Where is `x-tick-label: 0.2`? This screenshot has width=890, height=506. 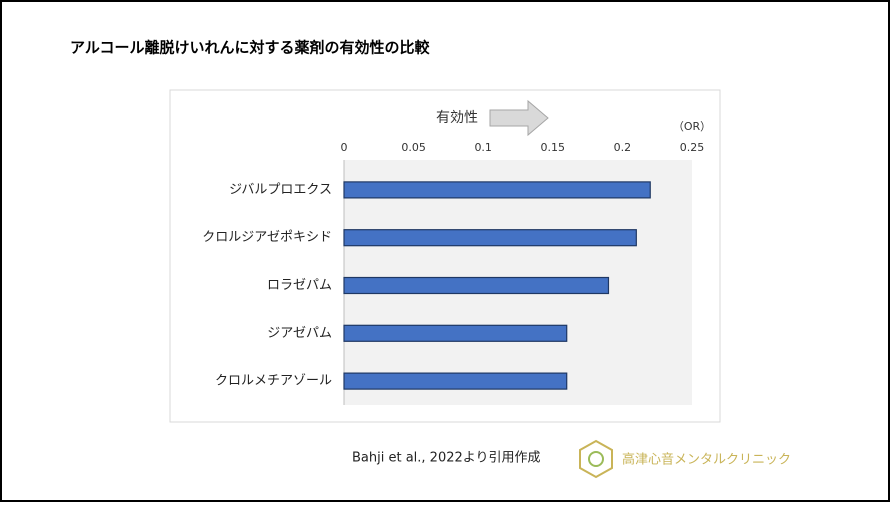
x-tick-label: 0.2 is located at coordinates (623, 147).